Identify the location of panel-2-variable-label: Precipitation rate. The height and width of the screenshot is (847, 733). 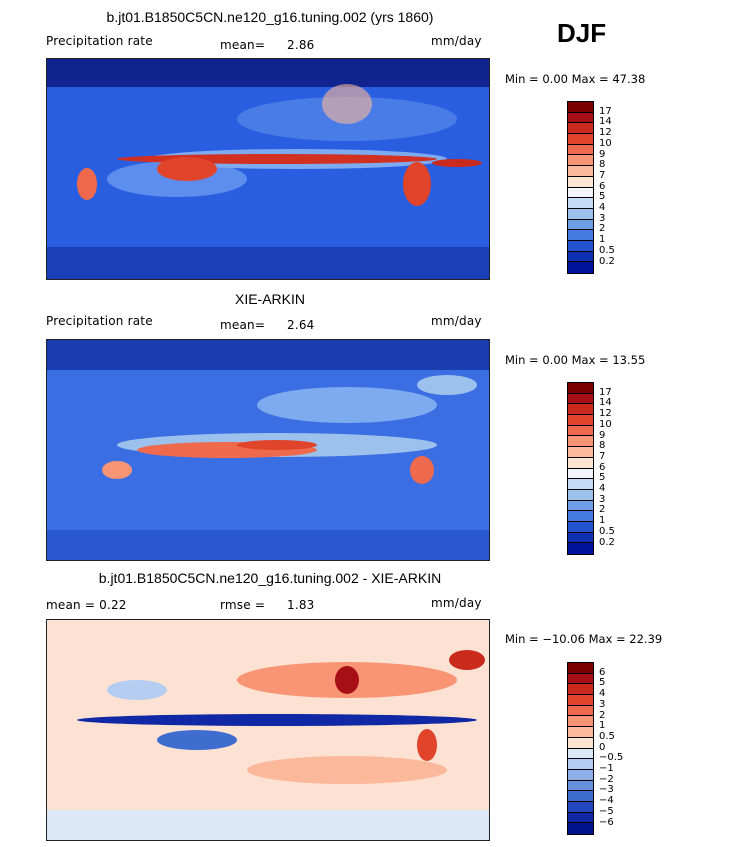
(99, 321).